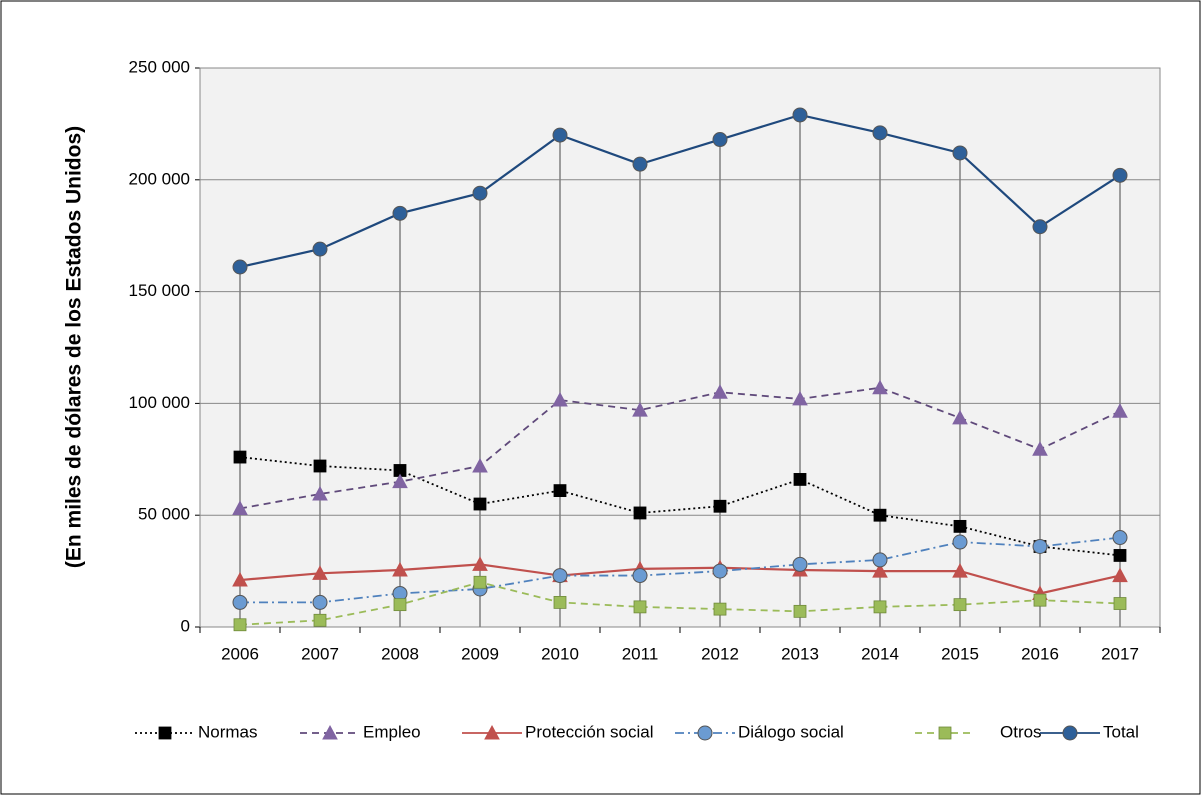 This screenshot has height=796, width=1202. What do you see at coordinates (159, 402) in the screenshot?
I see `y-tick-label: 100 000` at bounding box center [159, 402].